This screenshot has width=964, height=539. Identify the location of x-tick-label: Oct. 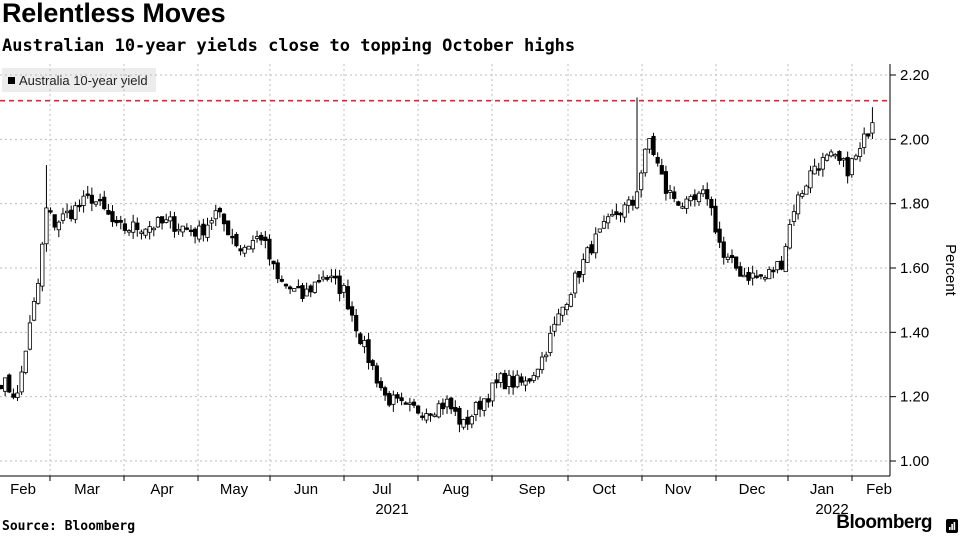
(604, 489).